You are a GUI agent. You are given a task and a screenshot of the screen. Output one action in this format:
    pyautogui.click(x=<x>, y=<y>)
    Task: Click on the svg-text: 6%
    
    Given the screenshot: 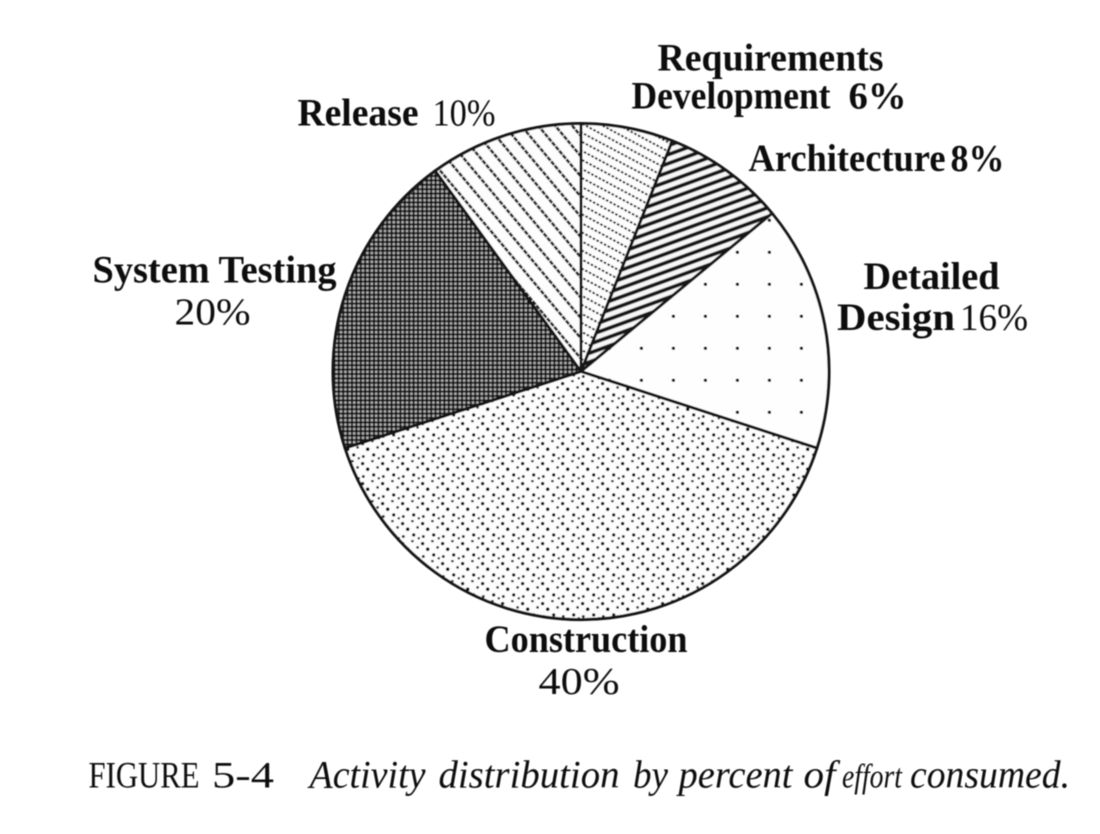 What is the action you would take?
    pyautogui.click(x=878, y=97)
    